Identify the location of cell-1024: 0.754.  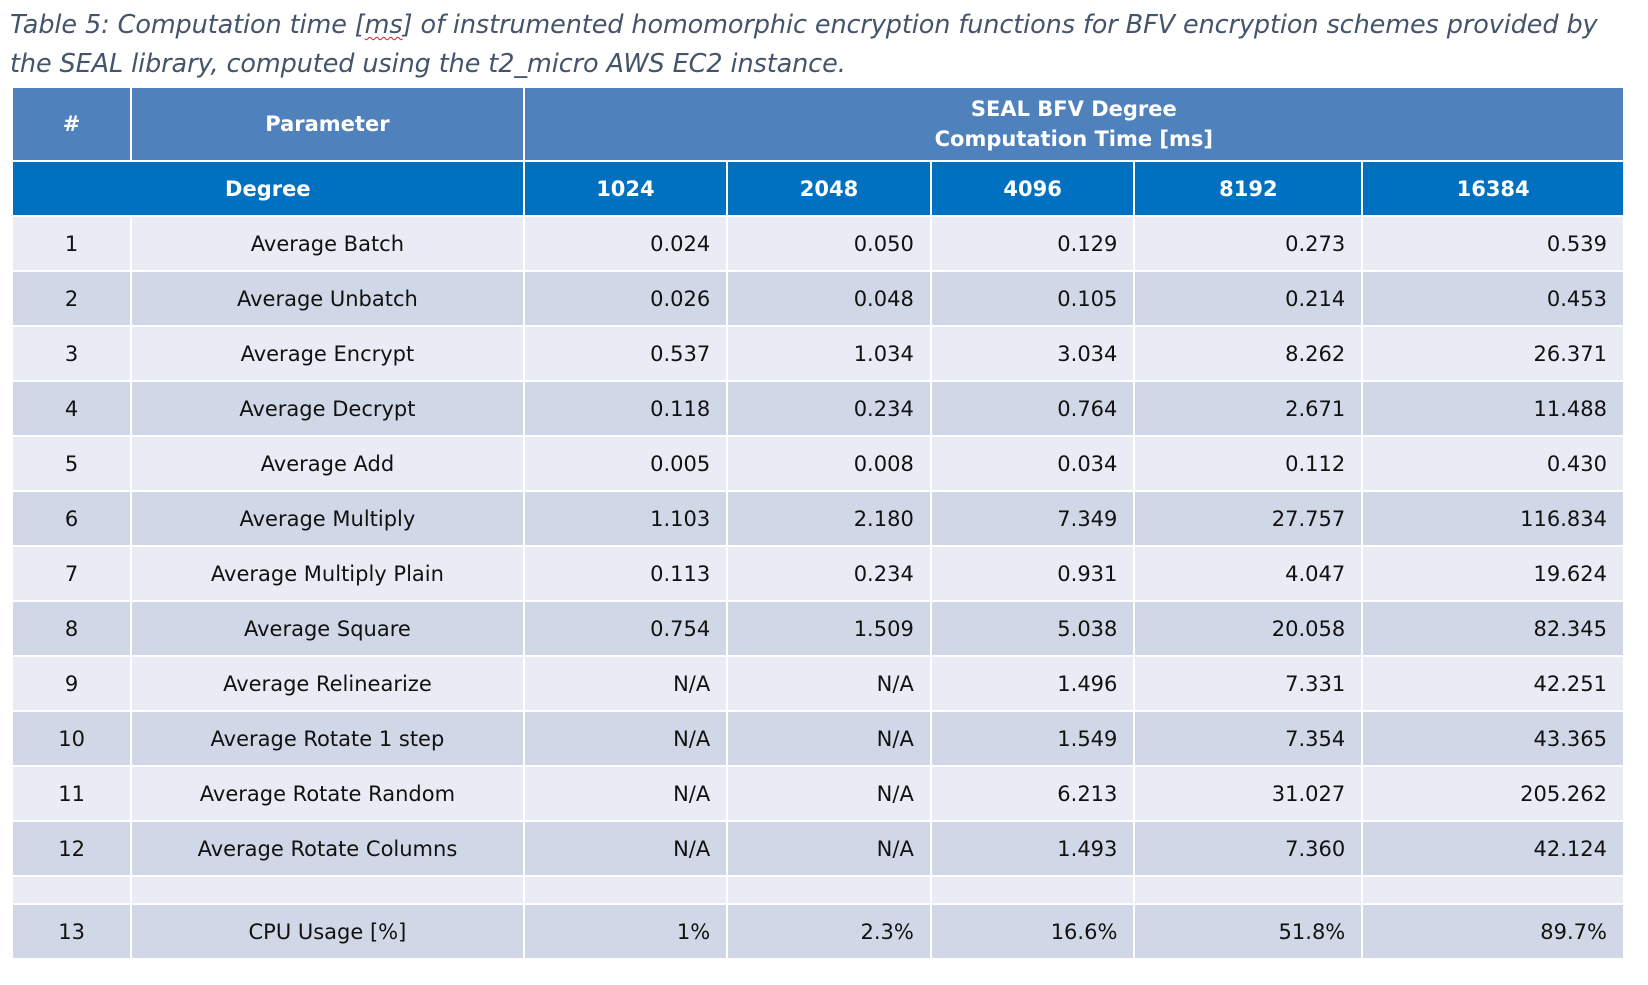
(625, 628).